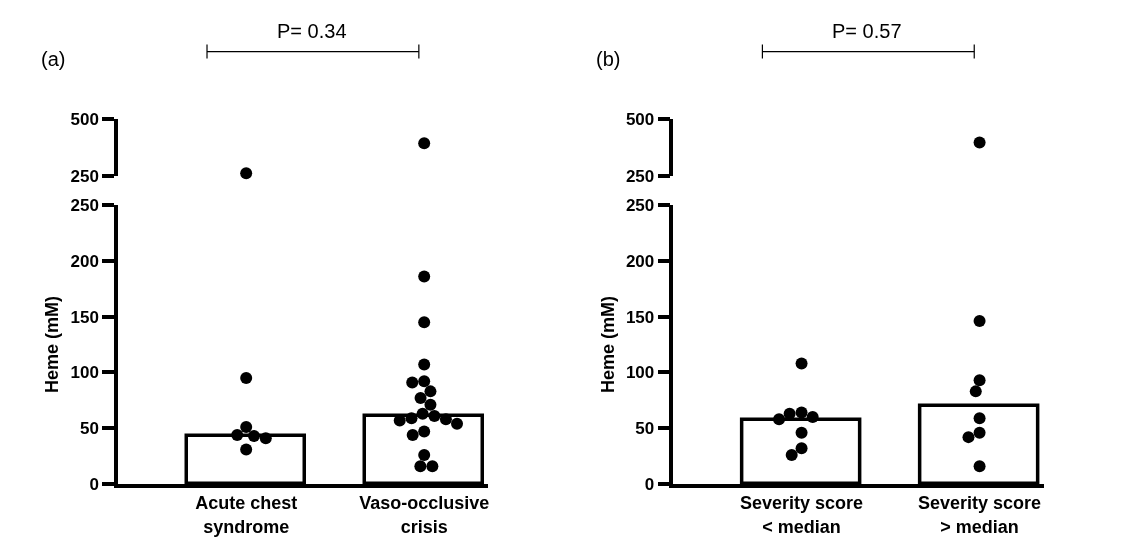  I want to click on x-tick-label: Severity score < median, so click(802, 515).